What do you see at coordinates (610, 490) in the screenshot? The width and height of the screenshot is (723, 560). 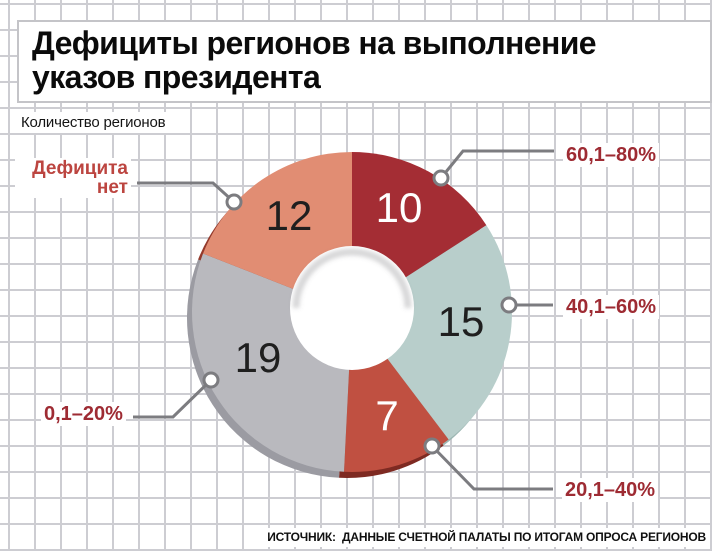 I see `callout-label-20-40: 20,1–40%` at bounding box center [610, 490].